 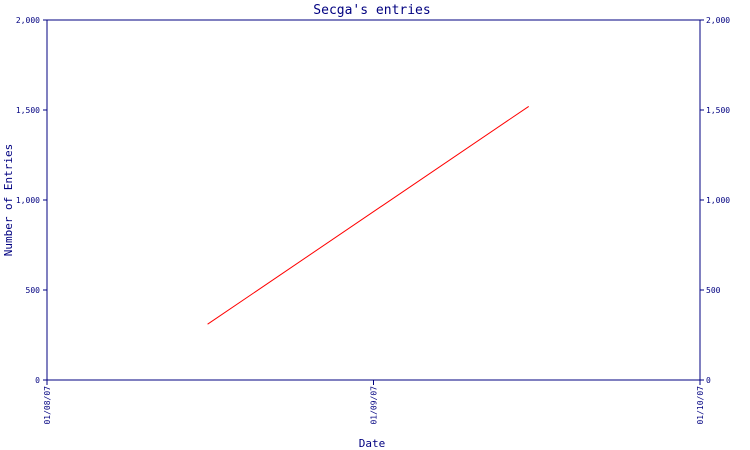 I want to click on x-tick-label: 01/08/07, so click(x=47, y=405).